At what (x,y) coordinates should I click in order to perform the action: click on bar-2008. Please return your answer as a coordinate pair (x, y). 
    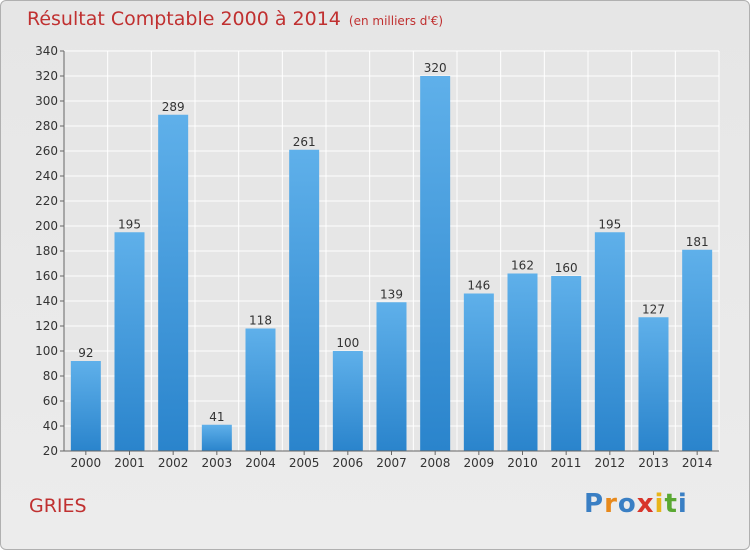
    Looking at the image, I should click on (435, 263).